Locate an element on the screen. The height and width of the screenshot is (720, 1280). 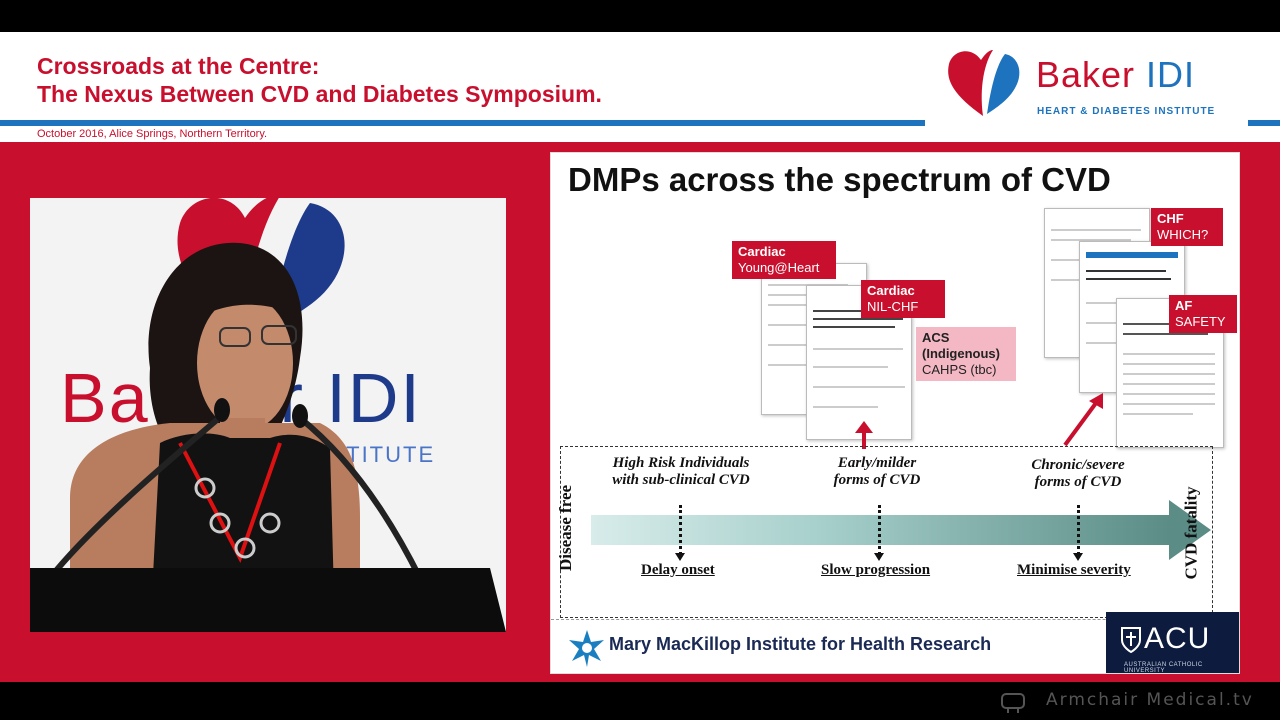
red-arrows is located at coordinates (979, 421).